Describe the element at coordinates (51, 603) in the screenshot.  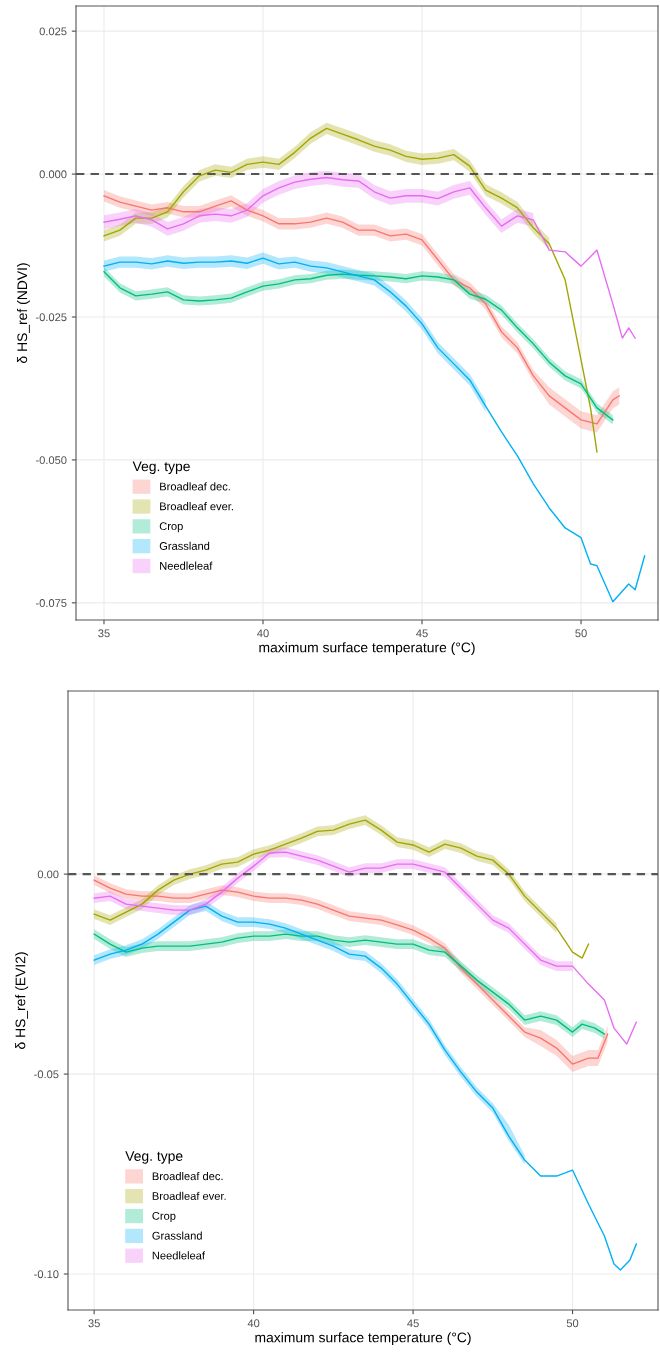
I see `y-tick-label: -0.075` at that location.